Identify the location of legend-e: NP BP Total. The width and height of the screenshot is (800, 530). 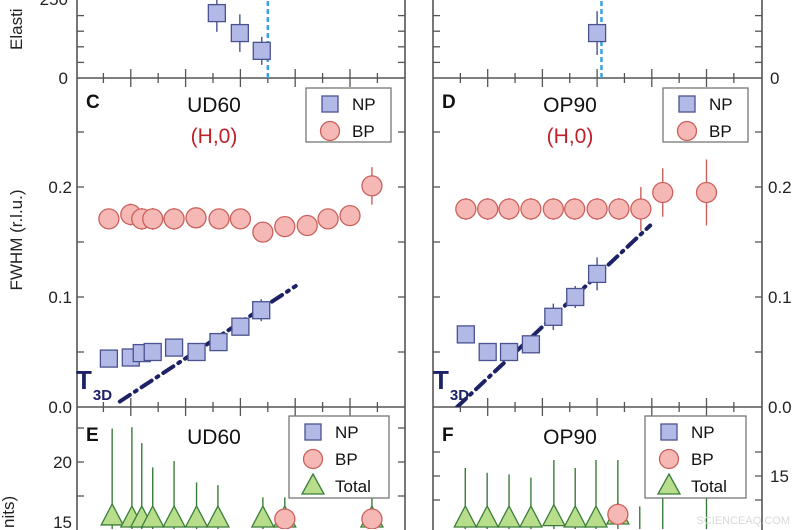
(339, 457).